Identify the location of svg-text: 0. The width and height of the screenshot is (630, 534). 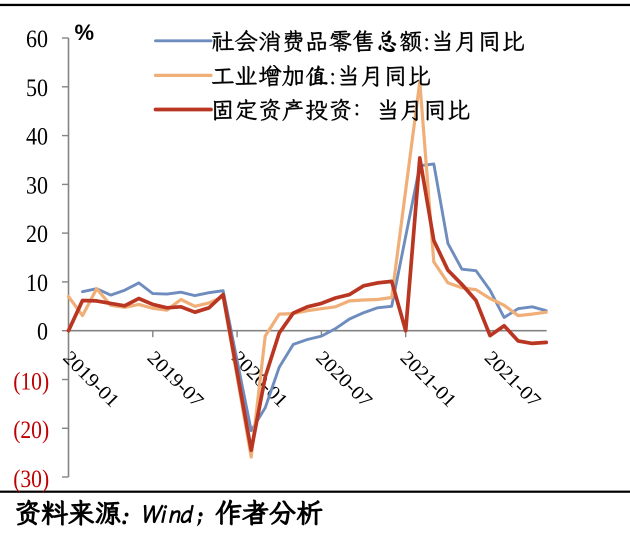
(42, 332).